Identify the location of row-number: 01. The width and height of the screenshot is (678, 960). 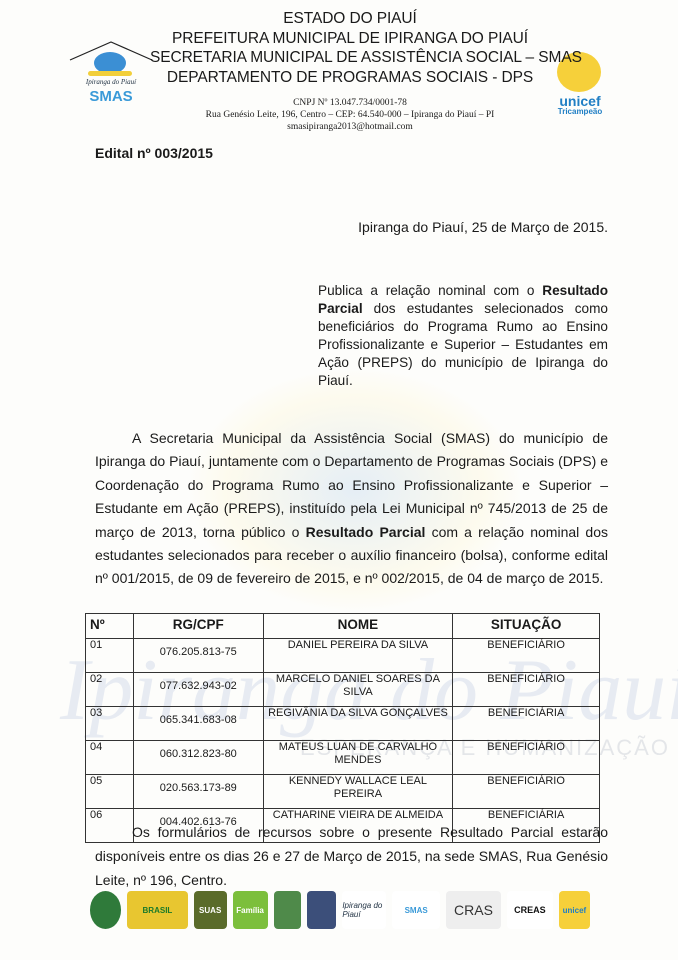
(109, 655).